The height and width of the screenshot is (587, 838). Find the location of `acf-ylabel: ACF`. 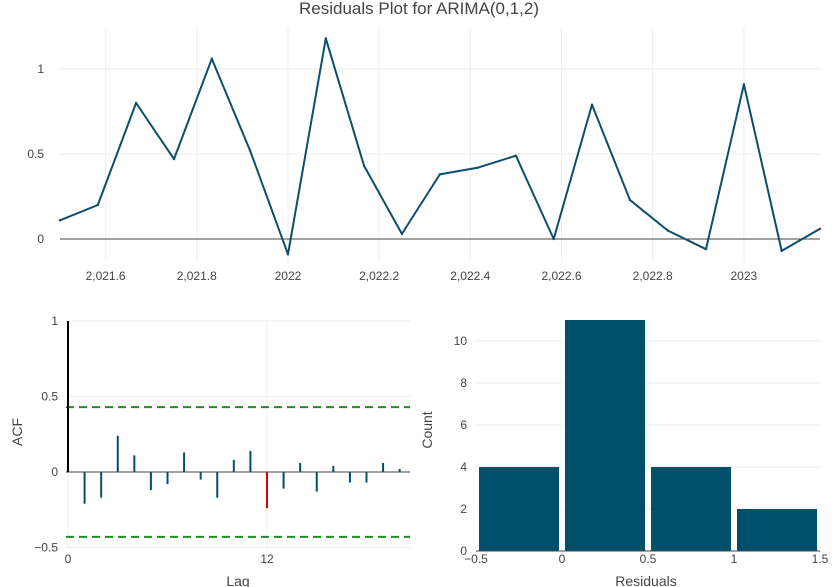

acf-ylabel: ACF is located at coordinates (17, 432).